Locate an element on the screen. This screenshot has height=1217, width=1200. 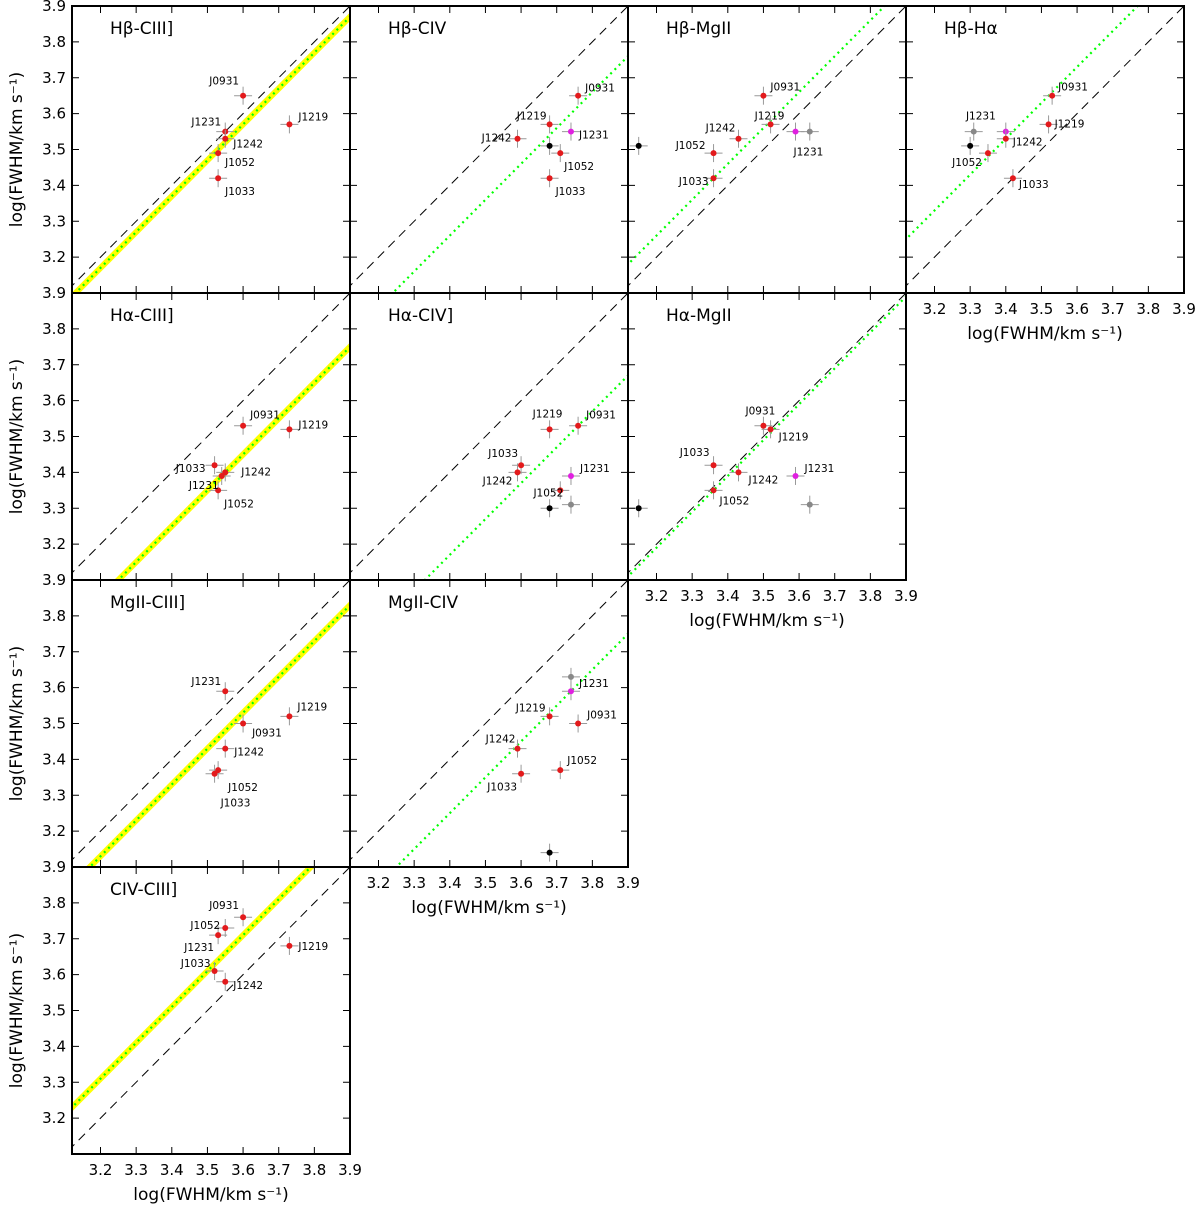
x-tick-label: 3.7 is located at coordinates (835, 596).